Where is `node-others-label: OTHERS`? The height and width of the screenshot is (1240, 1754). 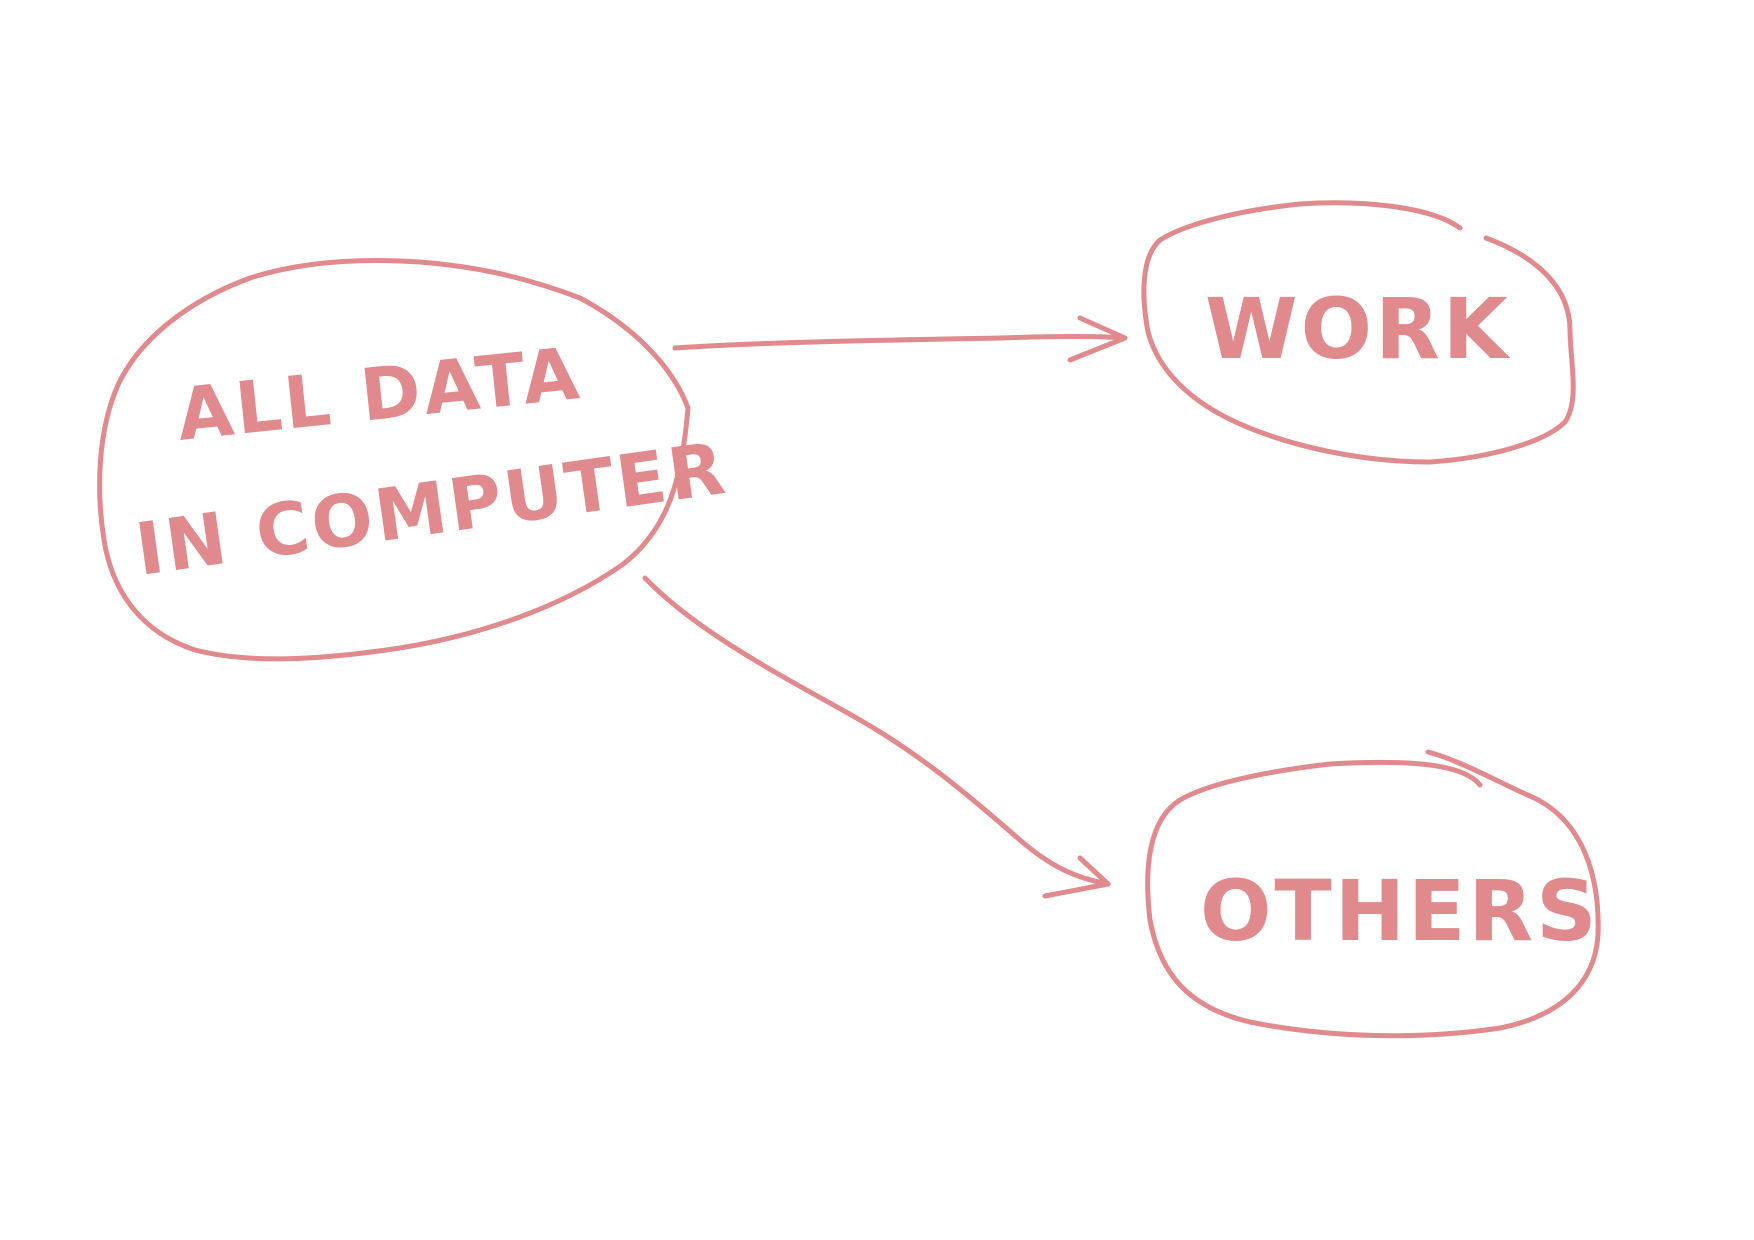 node-others-label: OTHERS is located at coordinates (1400, 911).